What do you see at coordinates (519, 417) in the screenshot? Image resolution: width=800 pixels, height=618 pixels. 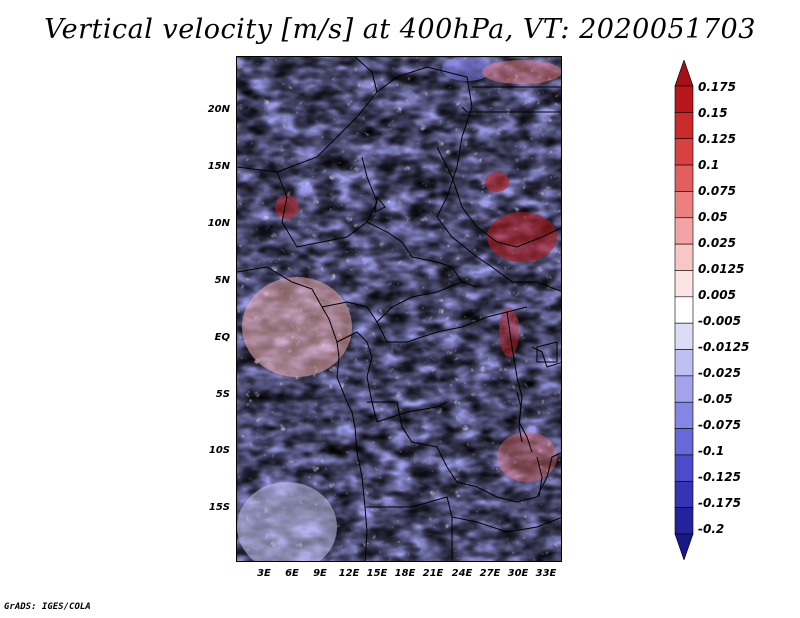 I see `lake-tanganyika` at bounding box center [519, 417].